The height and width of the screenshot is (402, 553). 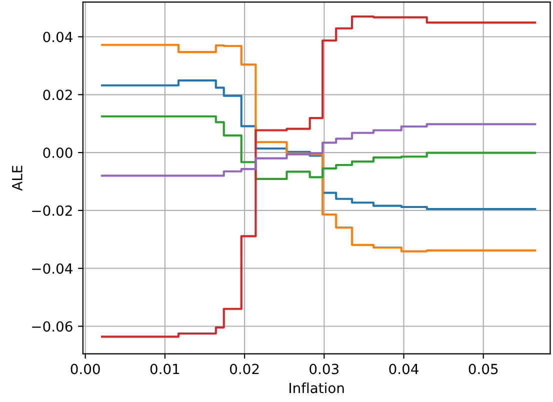 I want to click on y-tick-label: 0.00, so click(x=57, y=153).